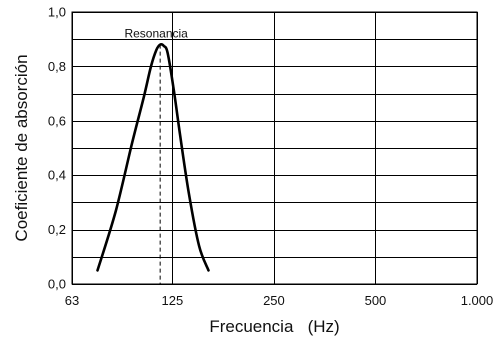  I want to click on y-axis-title: Coeficiente de absorción, so click(21, 147).